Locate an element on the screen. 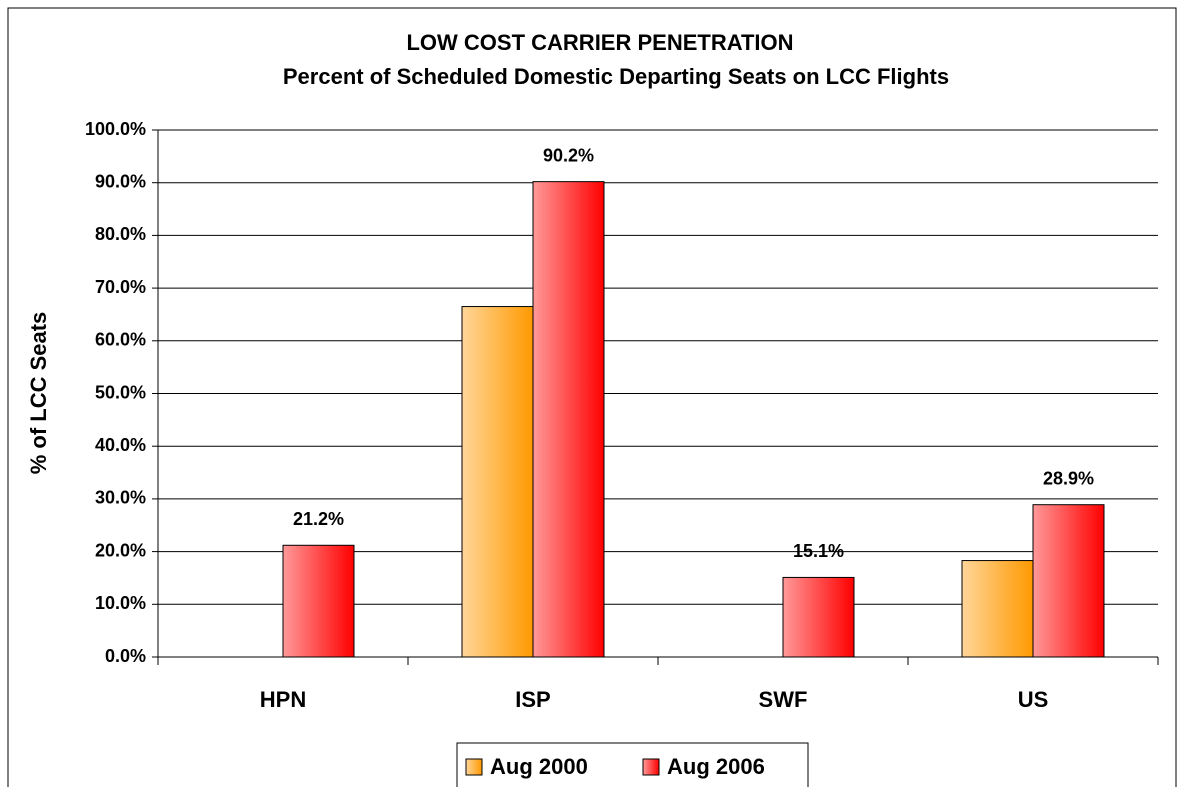 This screenshot has height=787, width=1185. y-tick-label: 100.0% is located at coordinates (115, 129).